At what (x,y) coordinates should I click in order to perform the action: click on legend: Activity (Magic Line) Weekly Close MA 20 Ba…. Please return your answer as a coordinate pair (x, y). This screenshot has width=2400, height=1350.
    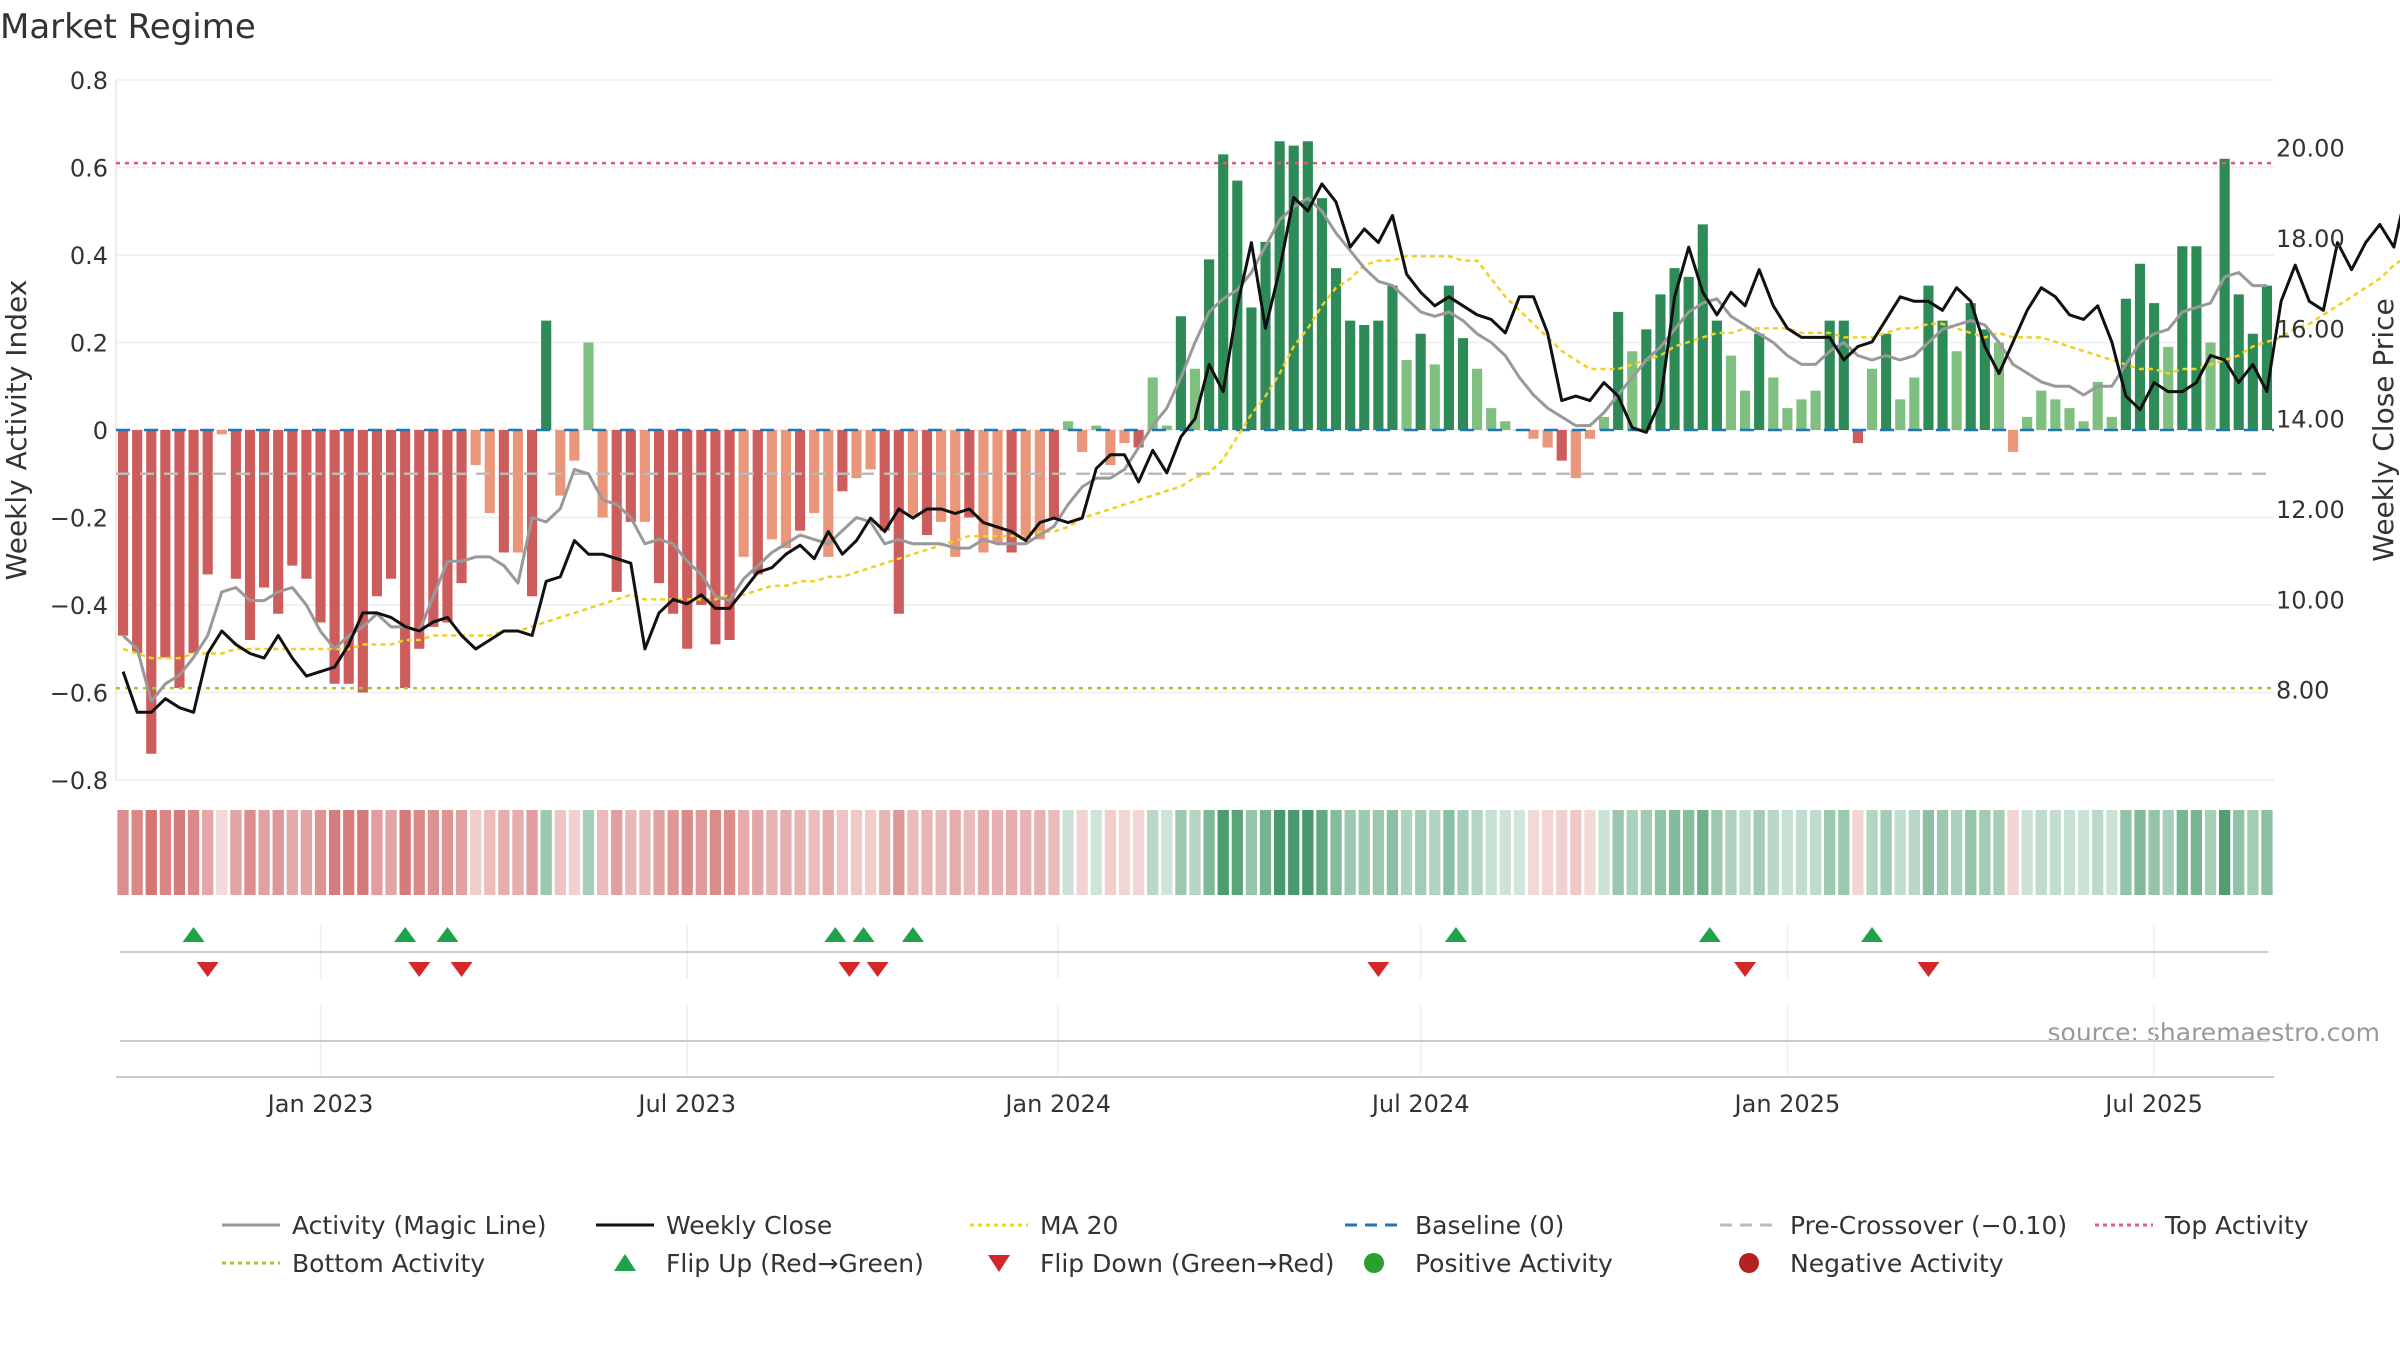
    Looking at the image, I should click on (1265, 1244).